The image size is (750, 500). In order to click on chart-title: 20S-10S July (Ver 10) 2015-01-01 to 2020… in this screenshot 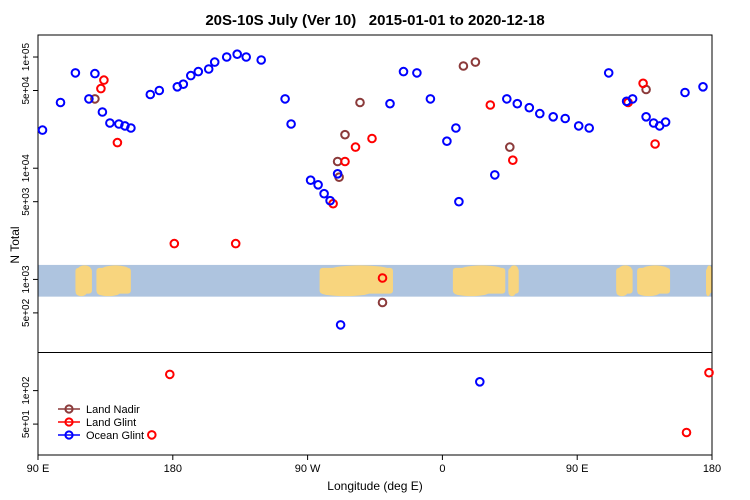, I will do `click(375, 20)`.